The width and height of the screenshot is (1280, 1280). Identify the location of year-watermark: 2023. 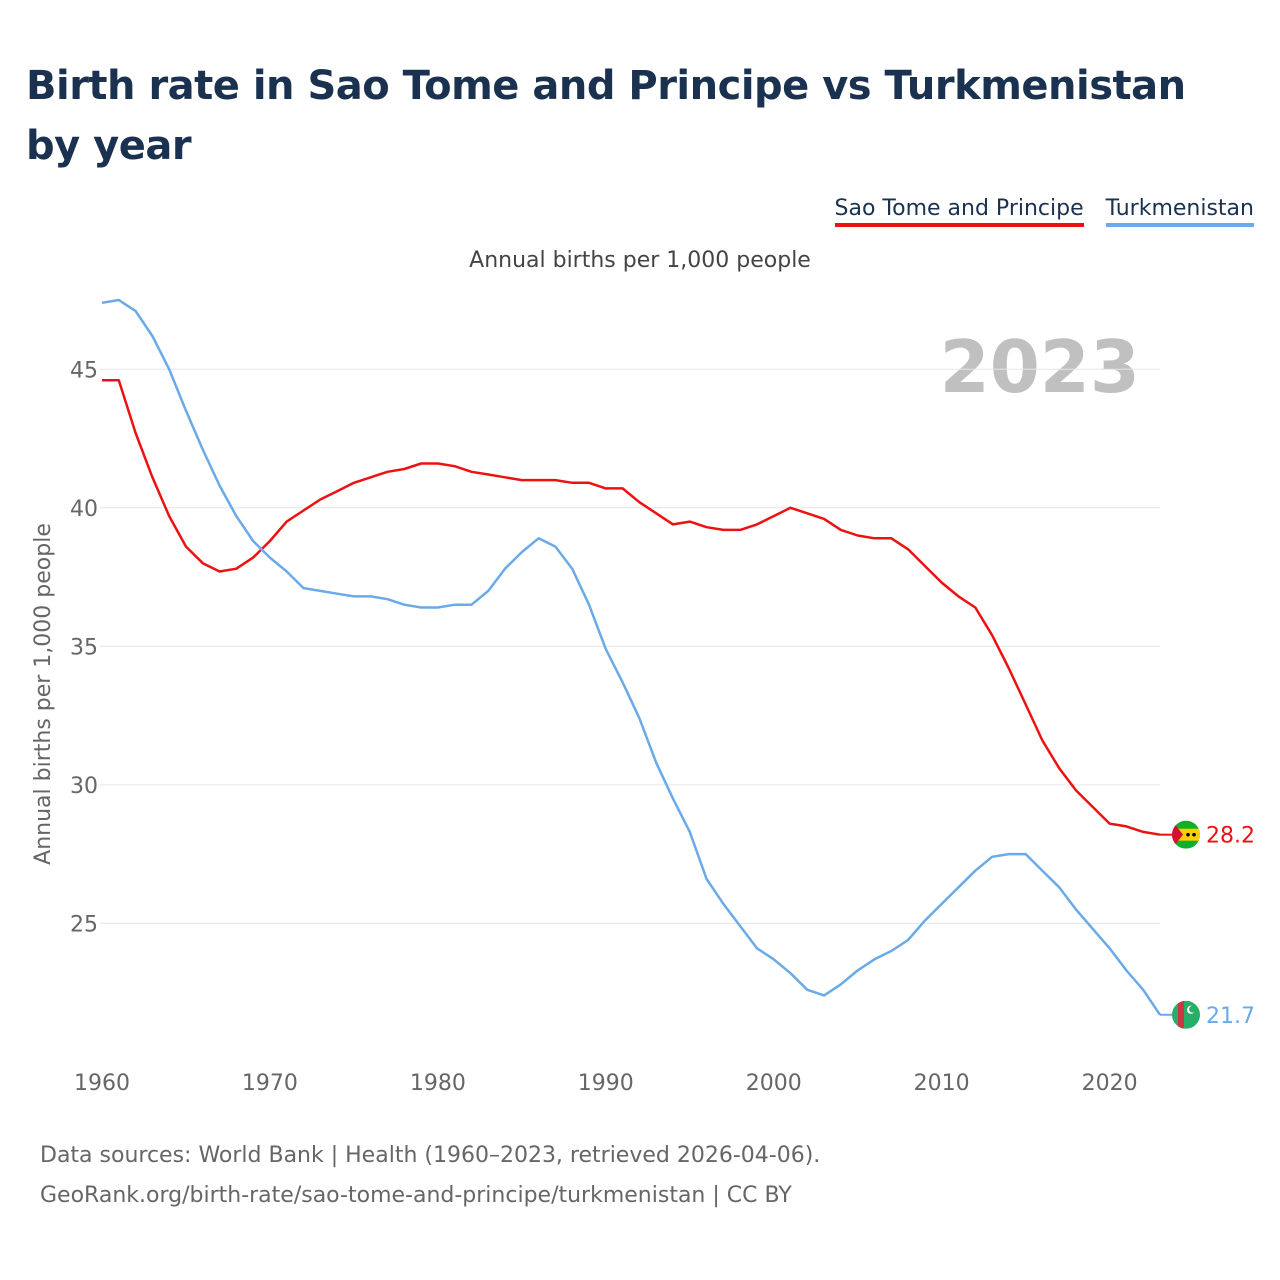
(1040, 367).